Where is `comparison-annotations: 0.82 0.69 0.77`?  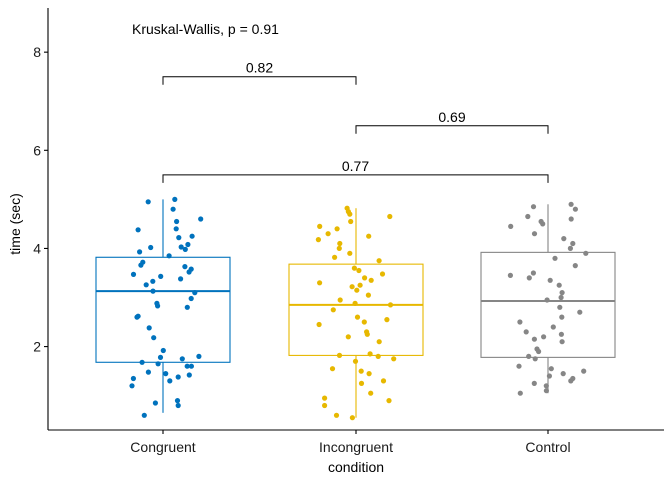 comparison-annotations: 0.82 0.69 0.77 is located at coordinates (355, 121).